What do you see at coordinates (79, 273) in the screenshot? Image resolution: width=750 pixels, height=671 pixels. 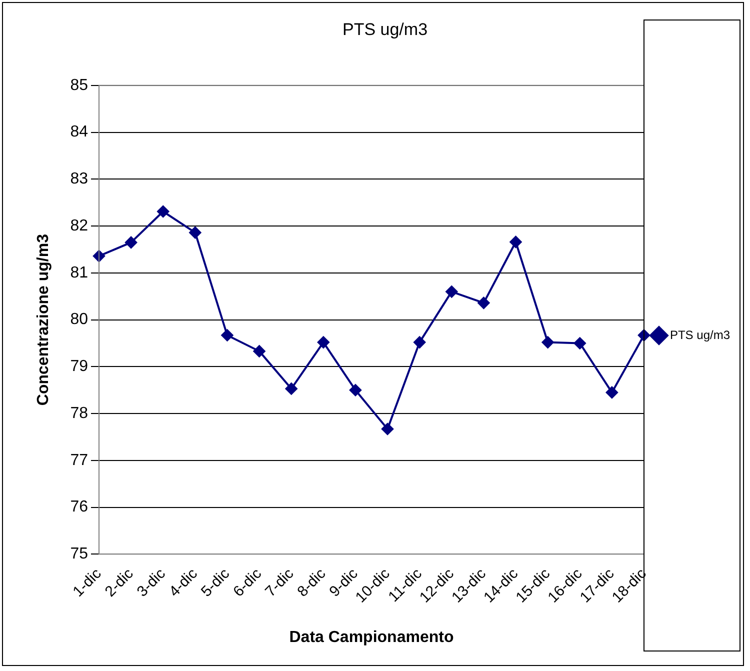 I see `y-tick-label: 81` at bounding box center [79, 273].